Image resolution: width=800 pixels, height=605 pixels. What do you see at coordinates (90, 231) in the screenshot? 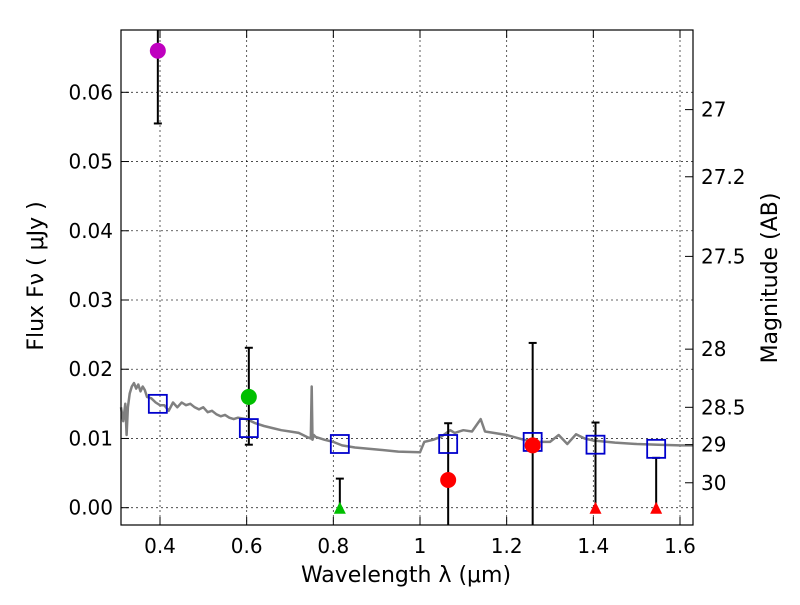
I see `y-tick-label: 0.04` at bounding box center [90, 231].